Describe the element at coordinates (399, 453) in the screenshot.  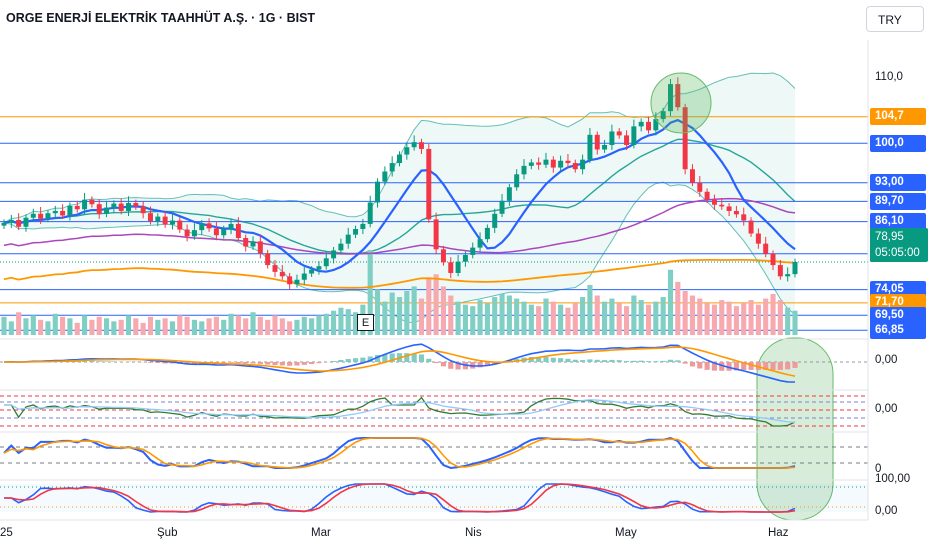
I see `stoch-d-line` at that location.